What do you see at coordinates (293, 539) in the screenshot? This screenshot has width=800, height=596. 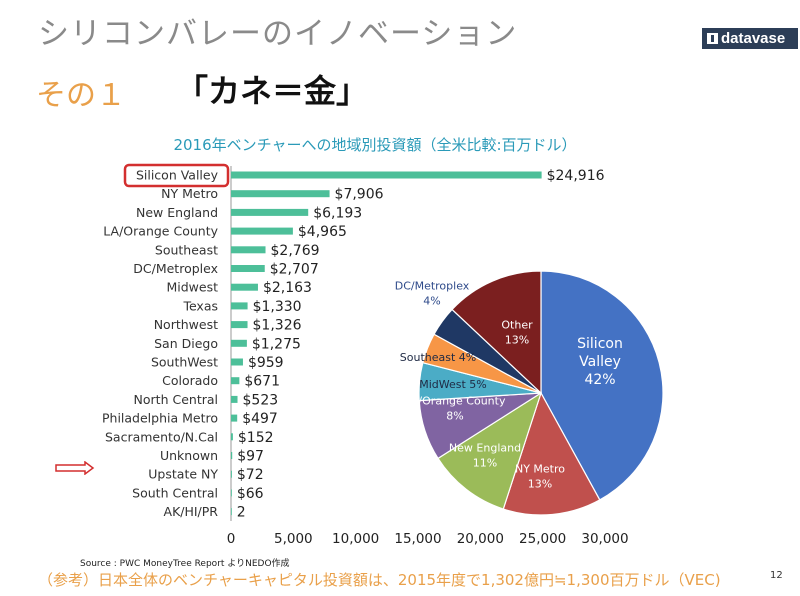 I see `x-tick-label: 5,000` at bounding box center [293, 539].